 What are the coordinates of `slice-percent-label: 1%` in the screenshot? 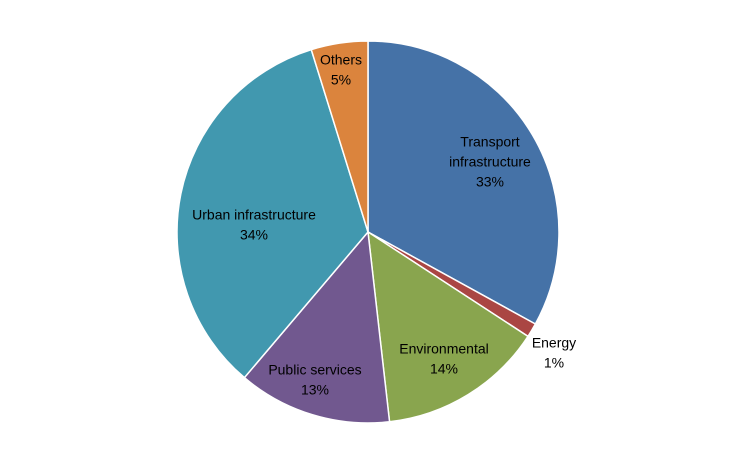 It's located at (554, 363).